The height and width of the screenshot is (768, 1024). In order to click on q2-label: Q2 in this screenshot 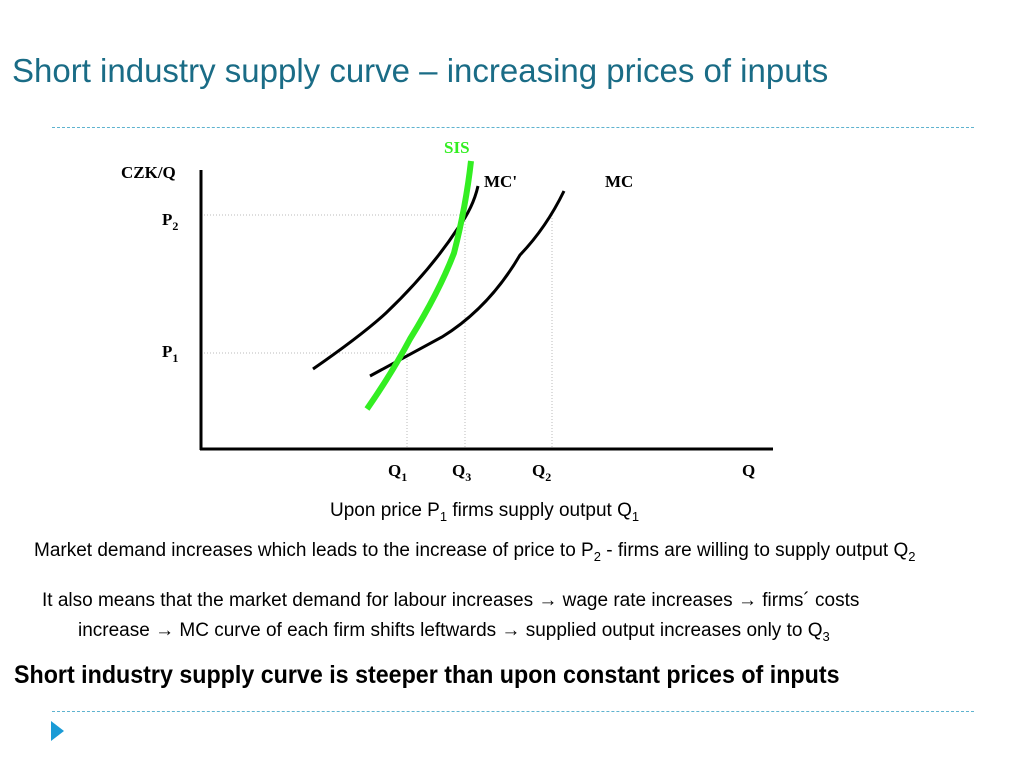, I will do `click(541, 472)`.